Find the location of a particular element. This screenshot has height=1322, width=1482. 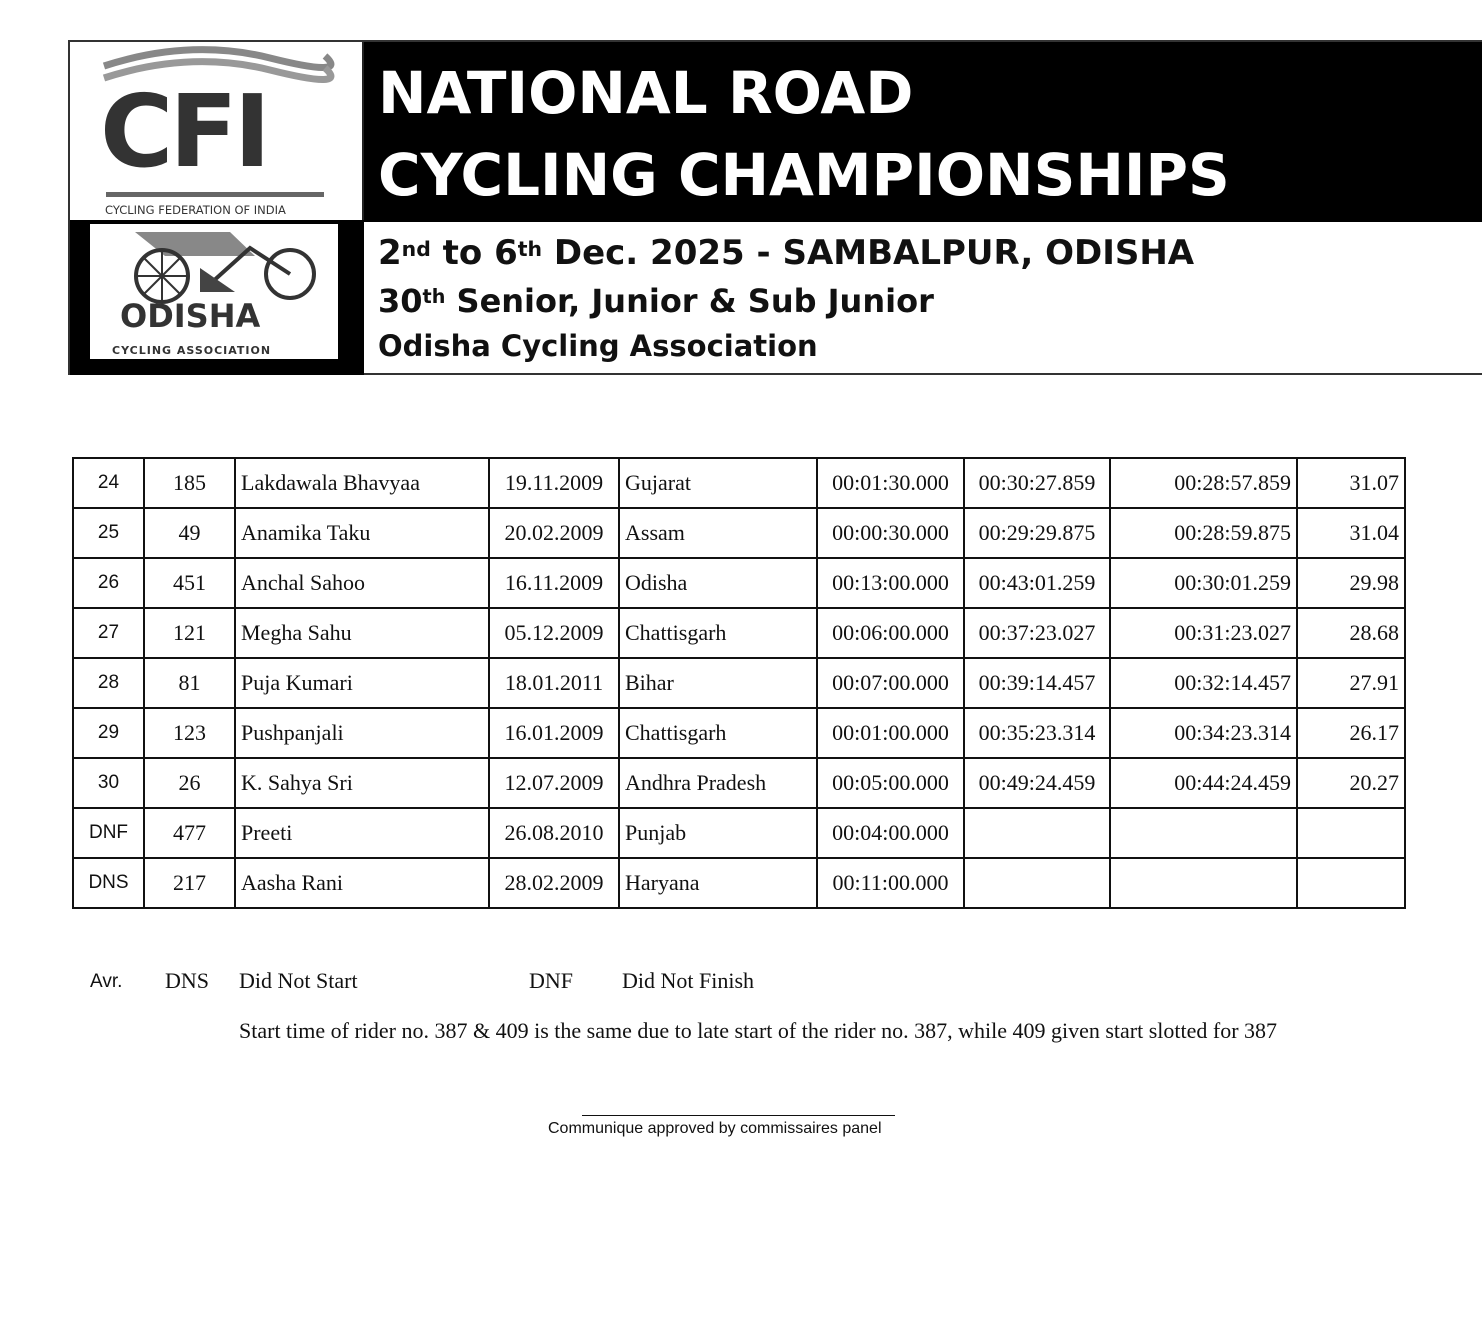

finish-time-cell: 00:39:14.457 is located at coordinates (1037, 683).